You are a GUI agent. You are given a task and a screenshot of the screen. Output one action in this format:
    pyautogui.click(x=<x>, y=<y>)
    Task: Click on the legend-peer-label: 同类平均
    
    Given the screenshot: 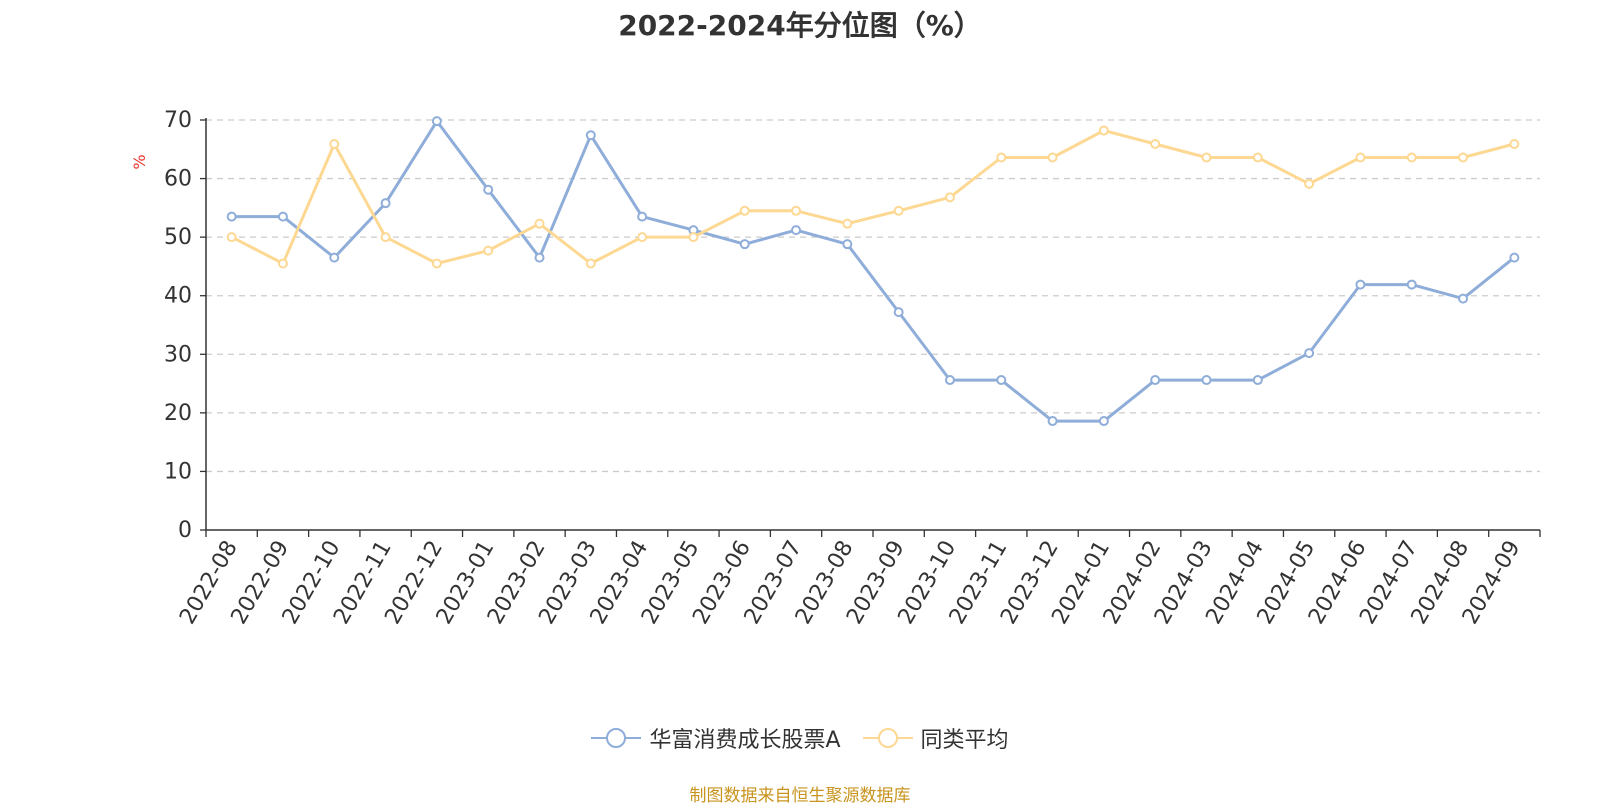 What is the action you would take?
    pyautogui.click(x=964, y=740)
    